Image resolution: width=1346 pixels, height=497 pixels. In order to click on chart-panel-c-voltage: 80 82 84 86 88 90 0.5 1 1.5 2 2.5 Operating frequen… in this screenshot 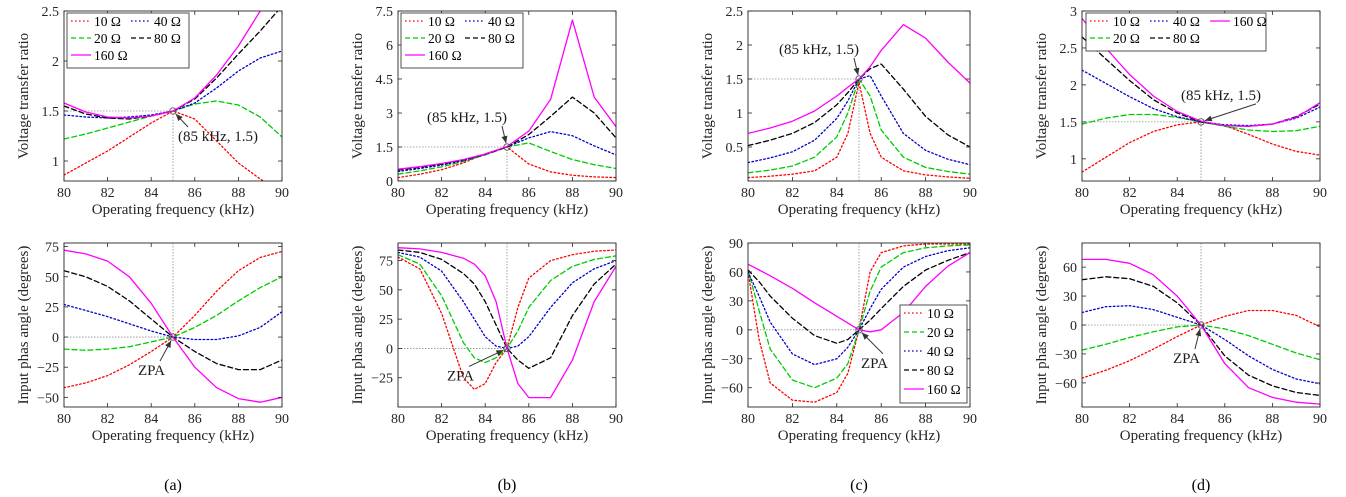, I will do `click(838, 111)`.